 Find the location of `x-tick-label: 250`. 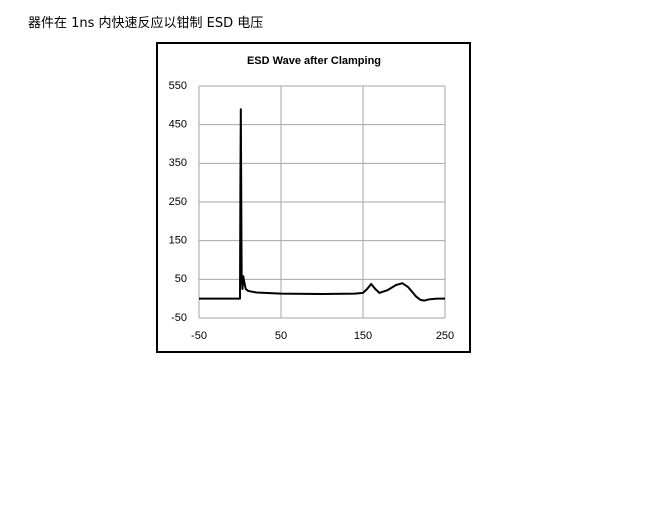

x-tick-label: 250 is located at coordinates (445, 336).